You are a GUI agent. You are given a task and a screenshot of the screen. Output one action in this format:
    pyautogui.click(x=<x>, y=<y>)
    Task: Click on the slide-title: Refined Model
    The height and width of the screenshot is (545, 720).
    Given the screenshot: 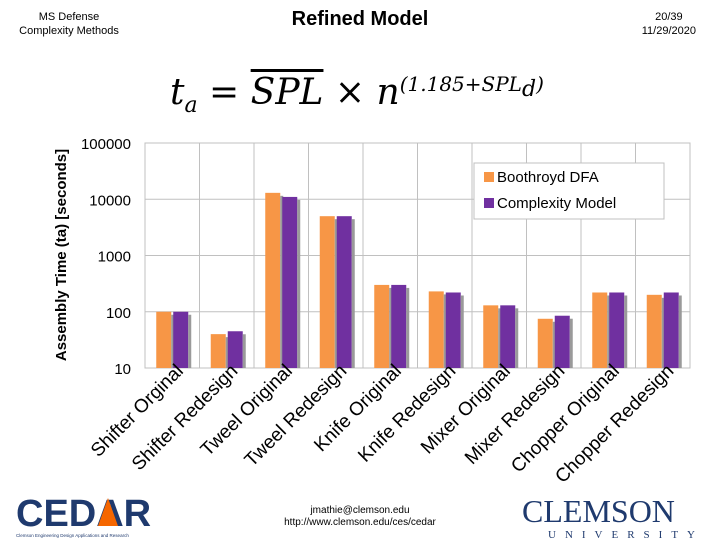 What is the action you would take?
    pyautogui.click(x=360, y=19)
    